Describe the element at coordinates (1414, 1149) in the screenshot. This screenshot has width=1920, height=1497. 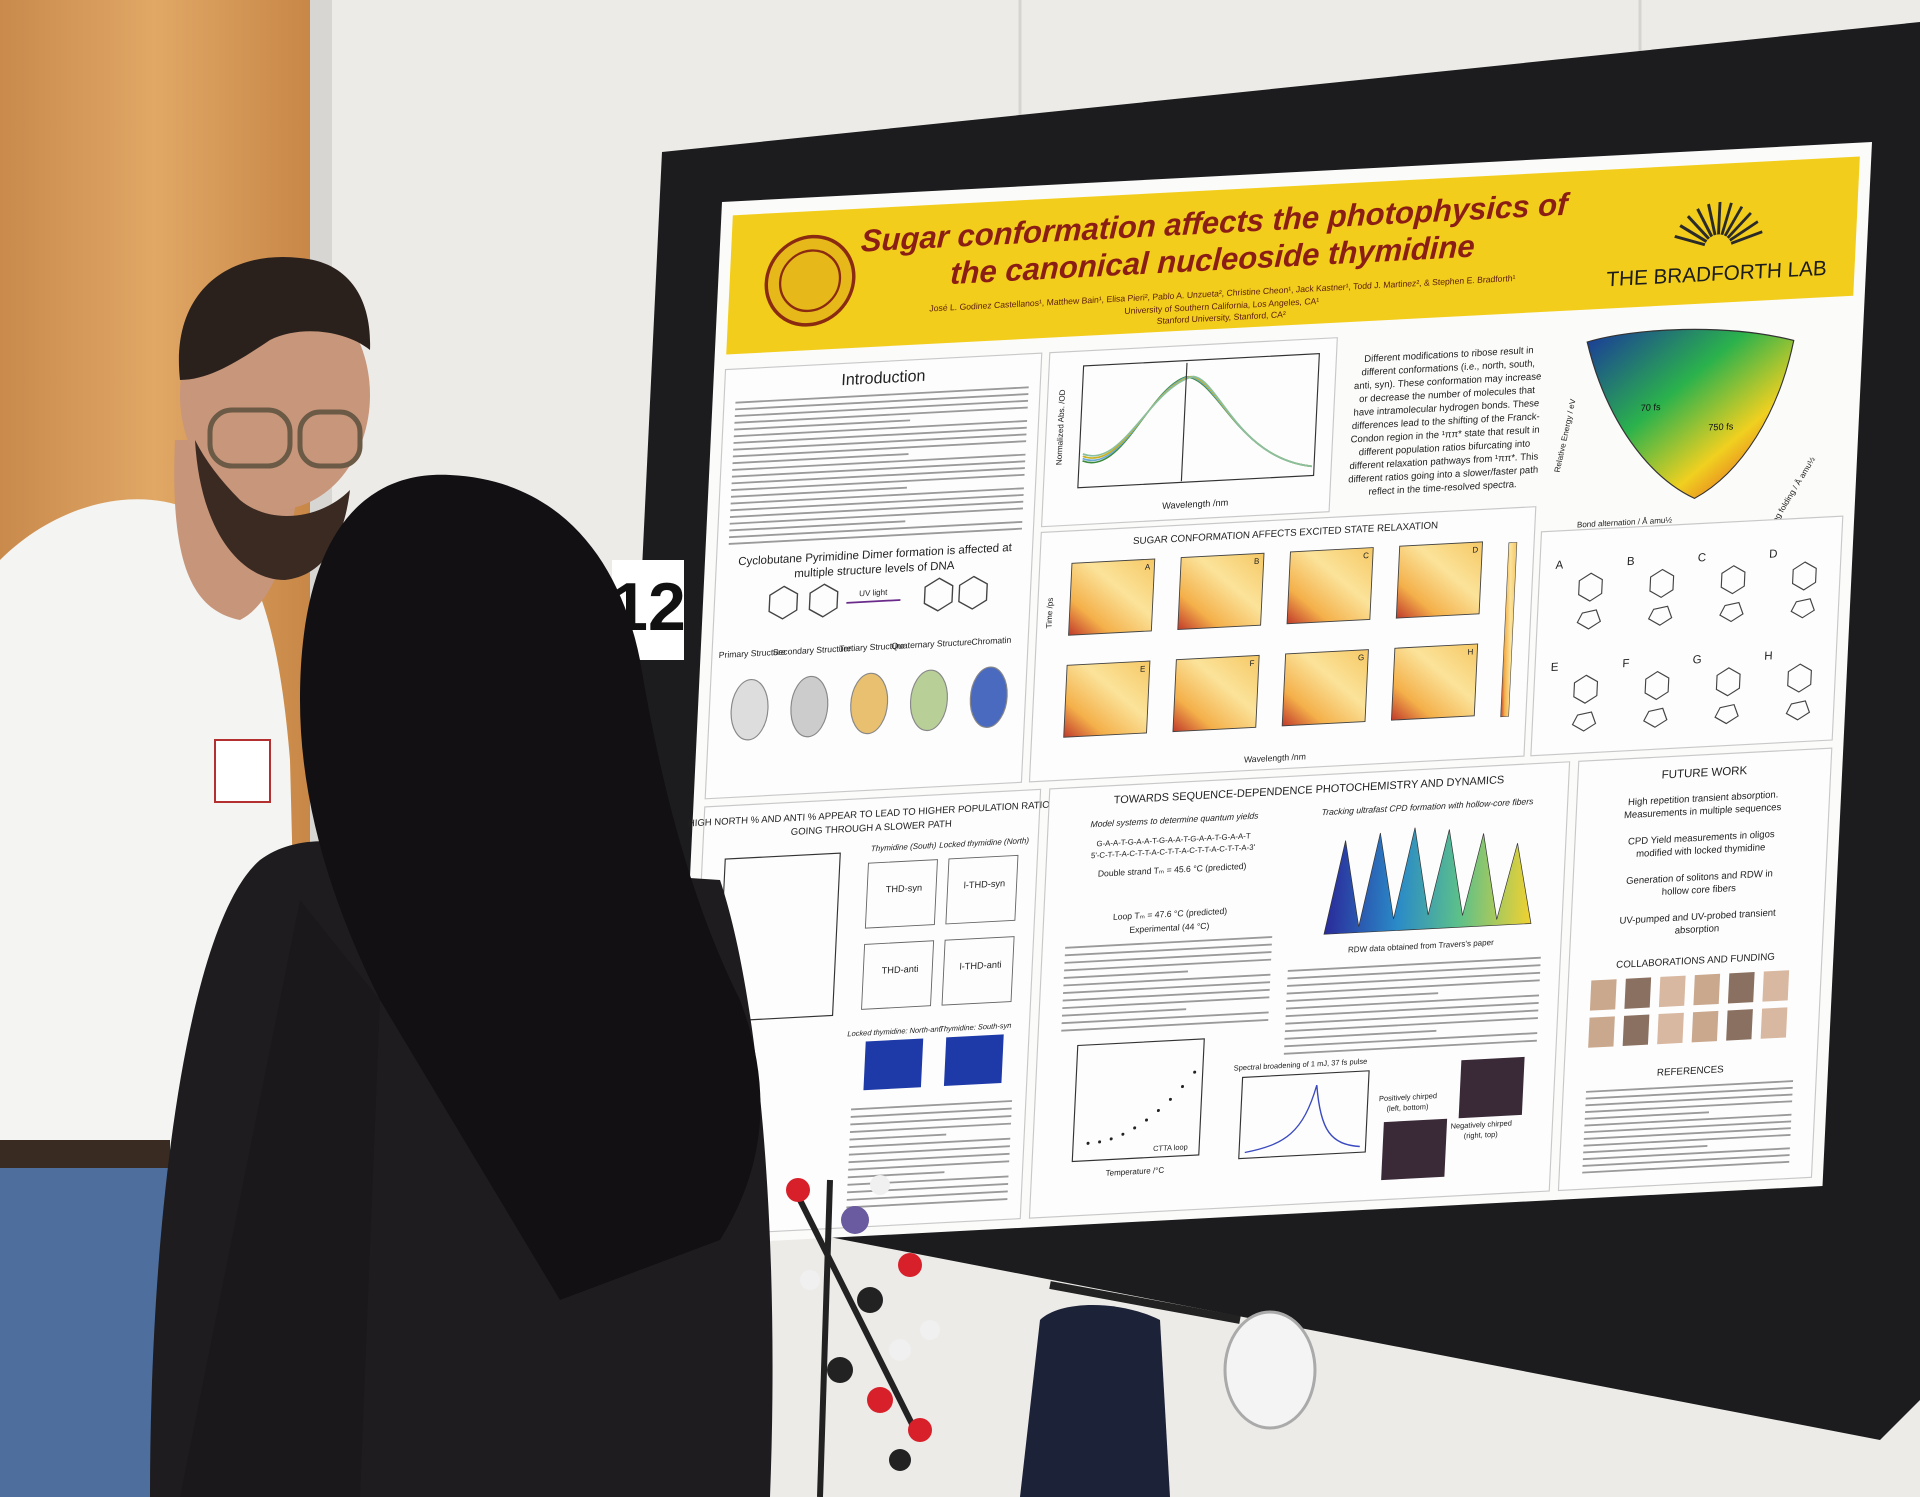
I see `fiber-image` at that location.